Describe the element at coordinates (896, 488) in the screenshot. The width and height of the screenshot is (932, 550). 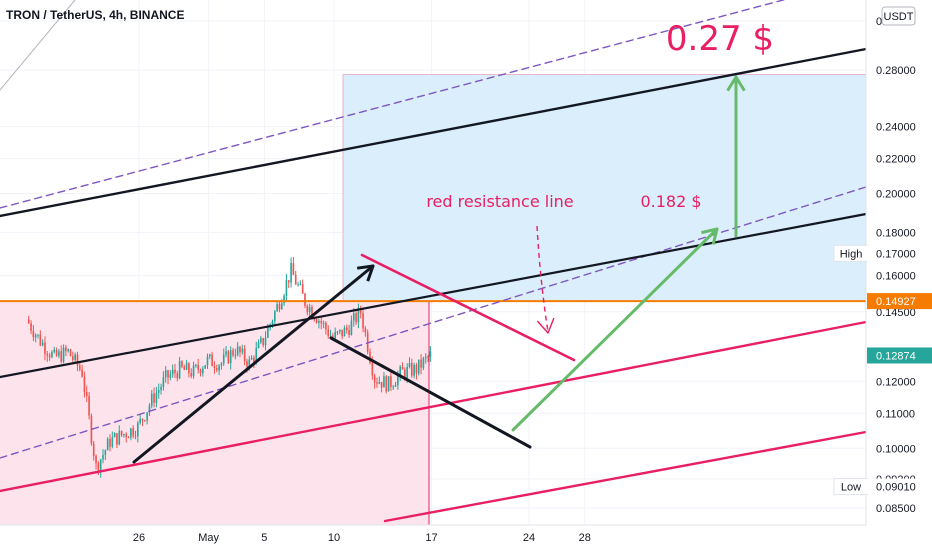
I see `low-price-label: 0.09010` at that location.